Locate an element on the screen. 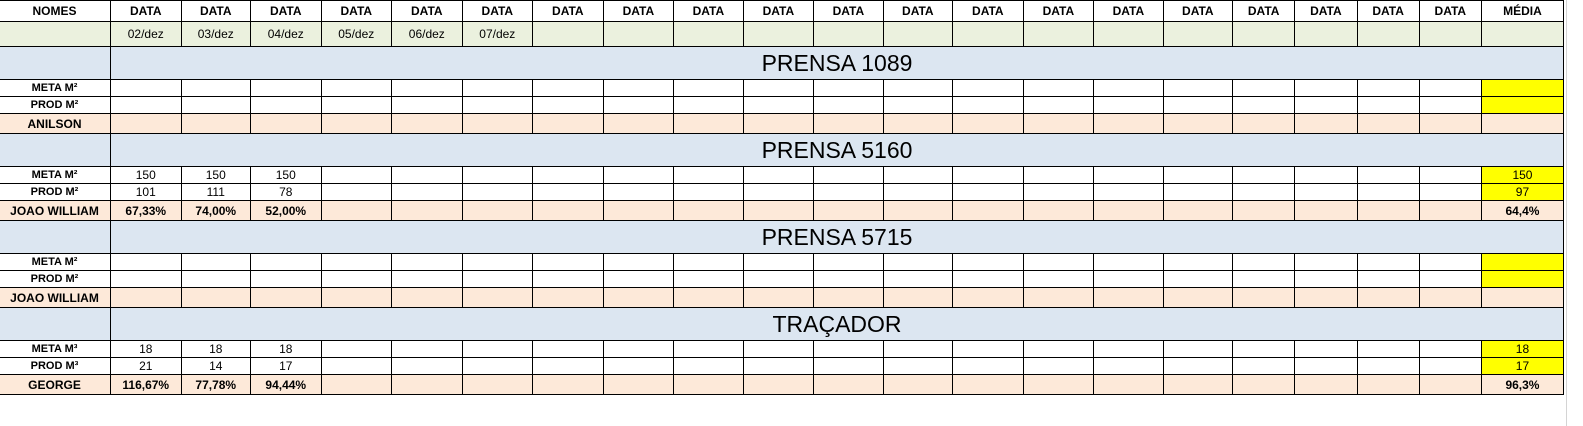 The width and height of the screenshot is (1583, 426). header-names-cell: NOMES is located at coordinates (55, 11).